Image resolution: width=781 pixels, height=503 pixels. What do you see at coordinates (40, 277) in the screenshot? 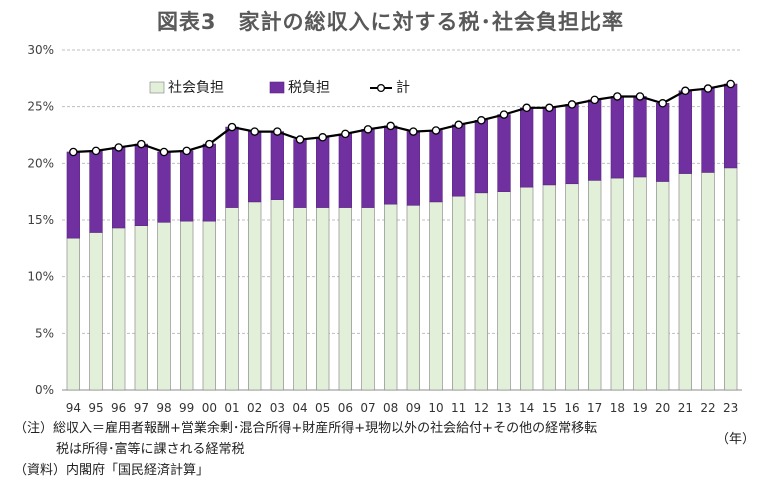
I see `y-tick-label: 10%` at bounding box center [40, 277].